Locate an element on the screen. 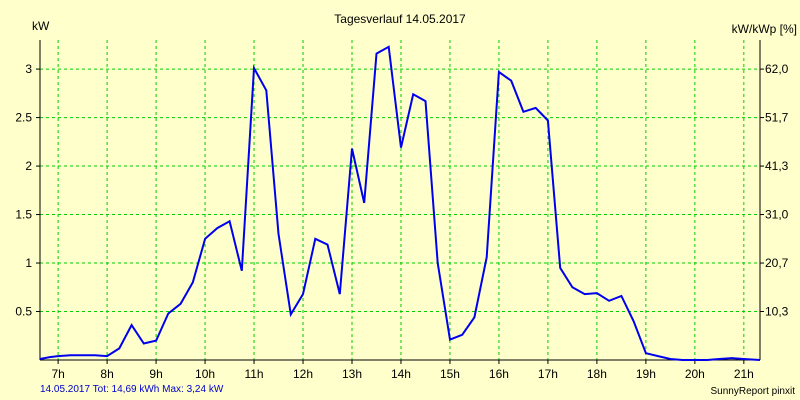  right-tick-label: 51,7 is located at coordinates (777, 118).